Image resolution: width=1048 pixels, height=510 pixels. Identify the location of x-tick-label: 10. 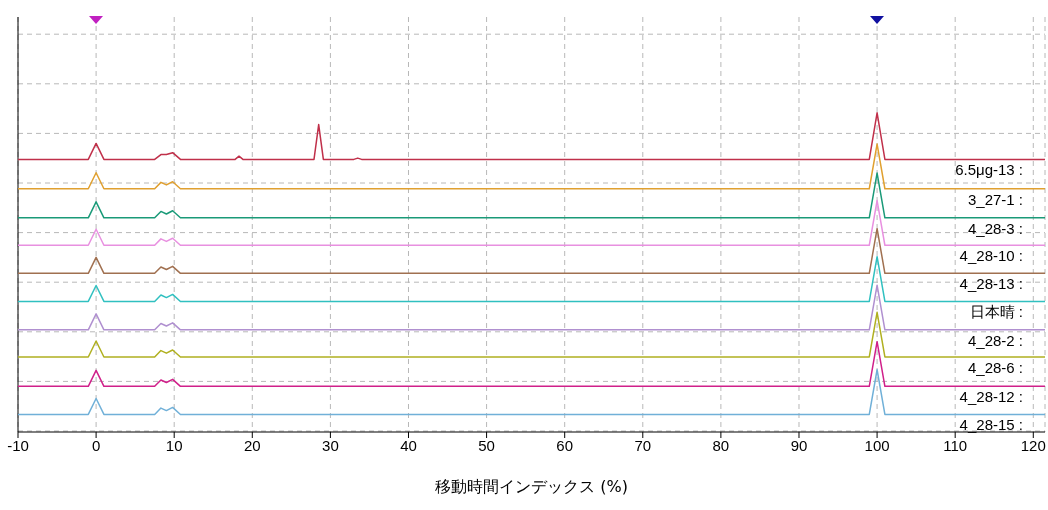
(174, 445).